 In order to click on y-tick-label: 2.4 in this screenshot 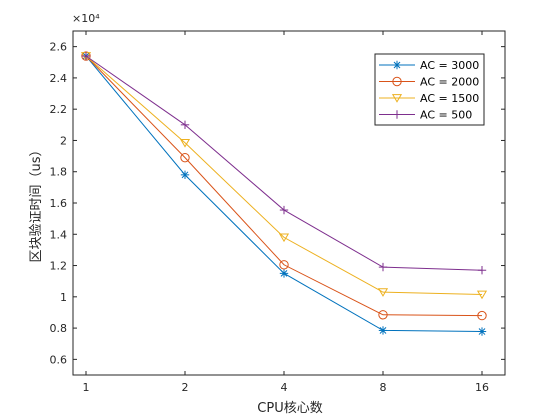, I will do `click(59, 78)`.